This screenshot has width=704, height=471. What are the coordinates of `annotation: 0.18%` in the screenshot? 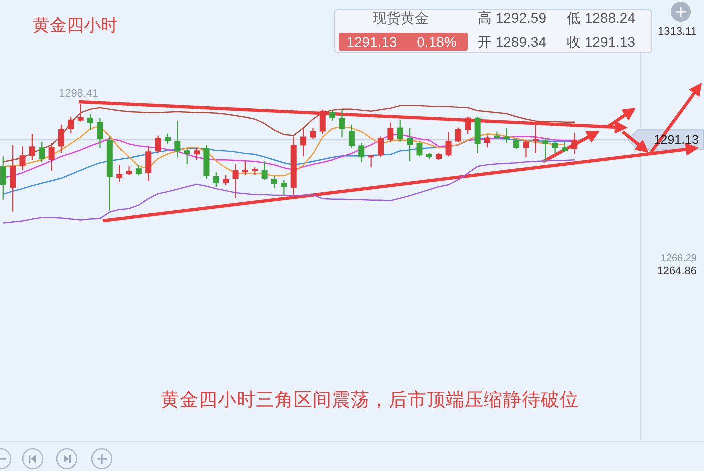 It's located at (437, 42).